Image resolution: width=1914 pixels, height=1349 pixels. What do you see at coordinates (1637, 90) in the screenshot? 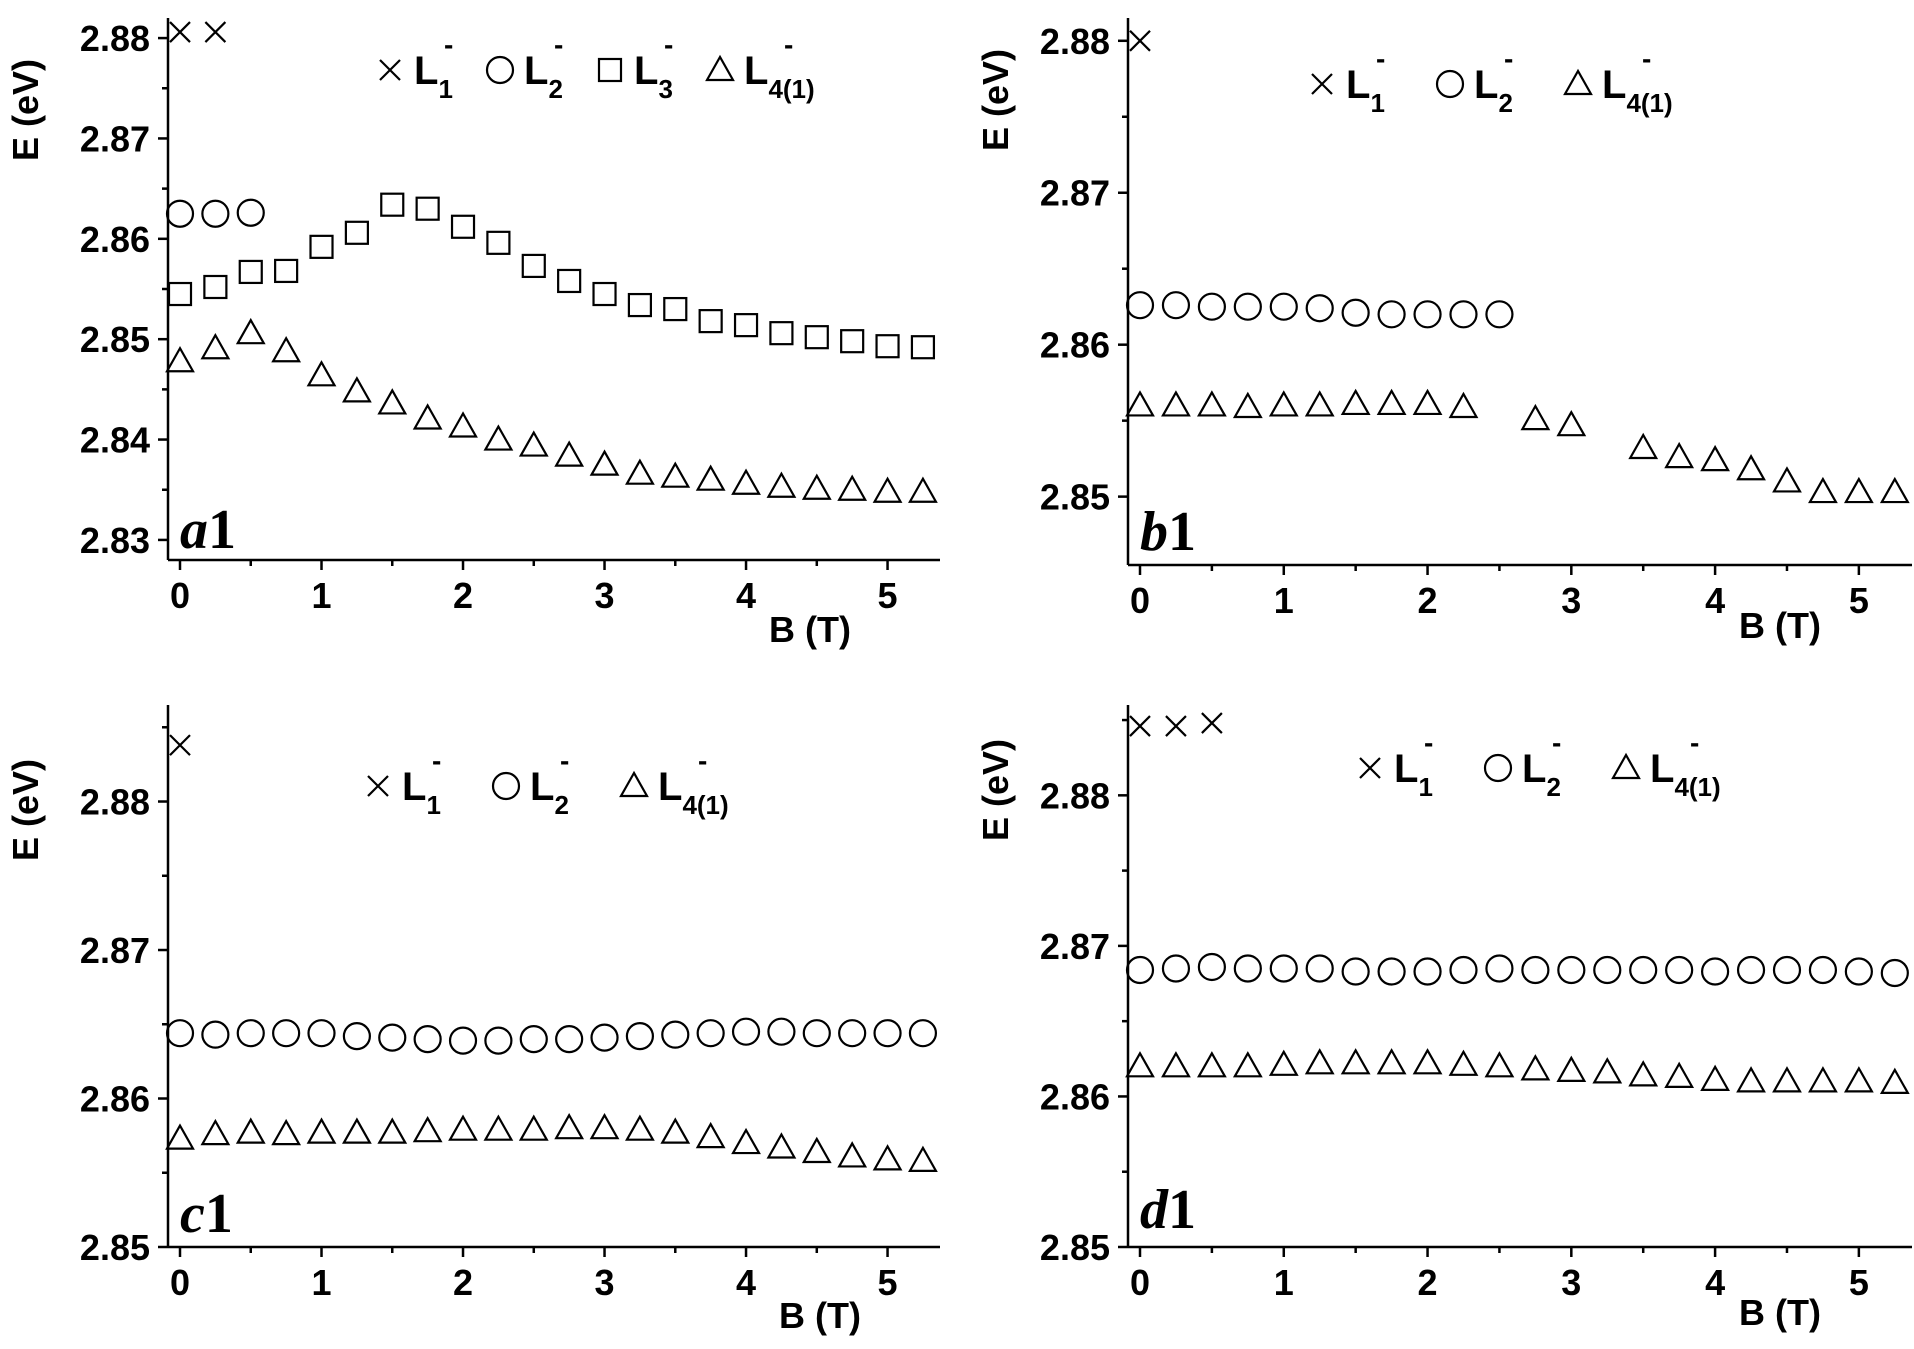
I see `legend-entry: L4(1)` at bounding box center [1637, 90].